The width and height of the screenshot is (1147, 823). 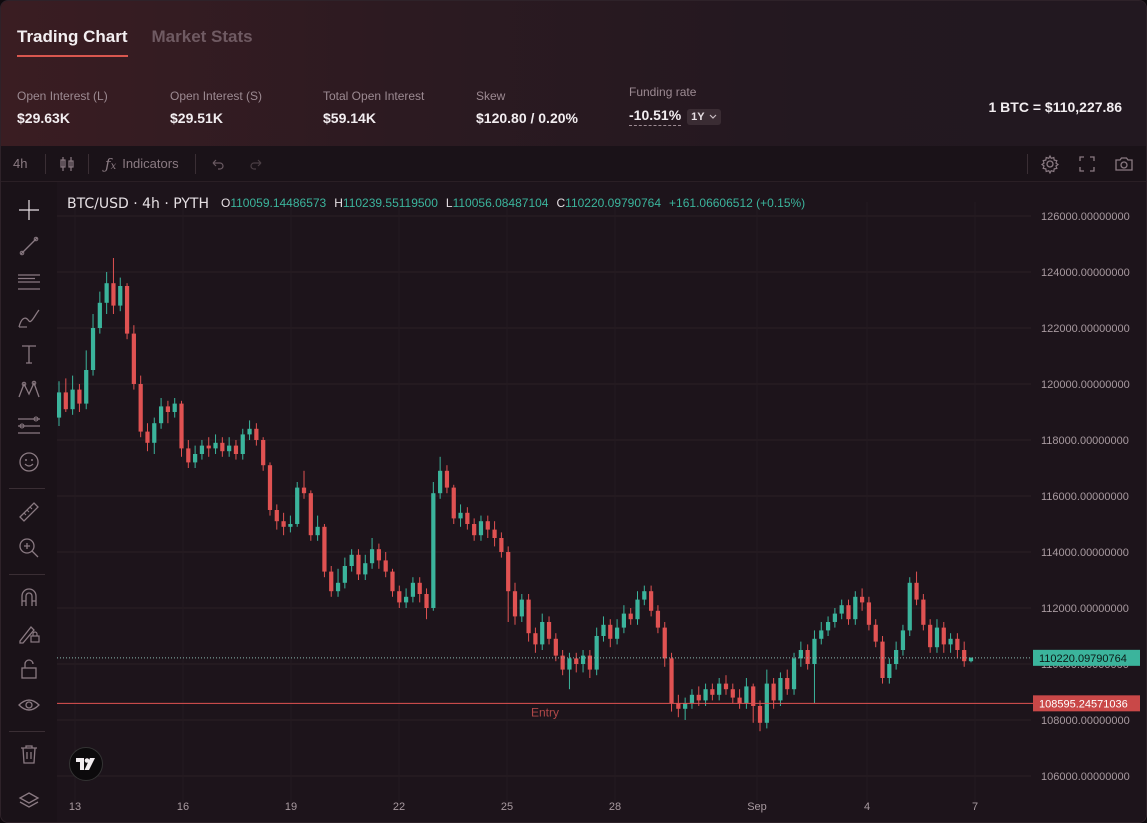 I want to click on tab-trading-chart: Trading Chart, so click(x=72, y=42).